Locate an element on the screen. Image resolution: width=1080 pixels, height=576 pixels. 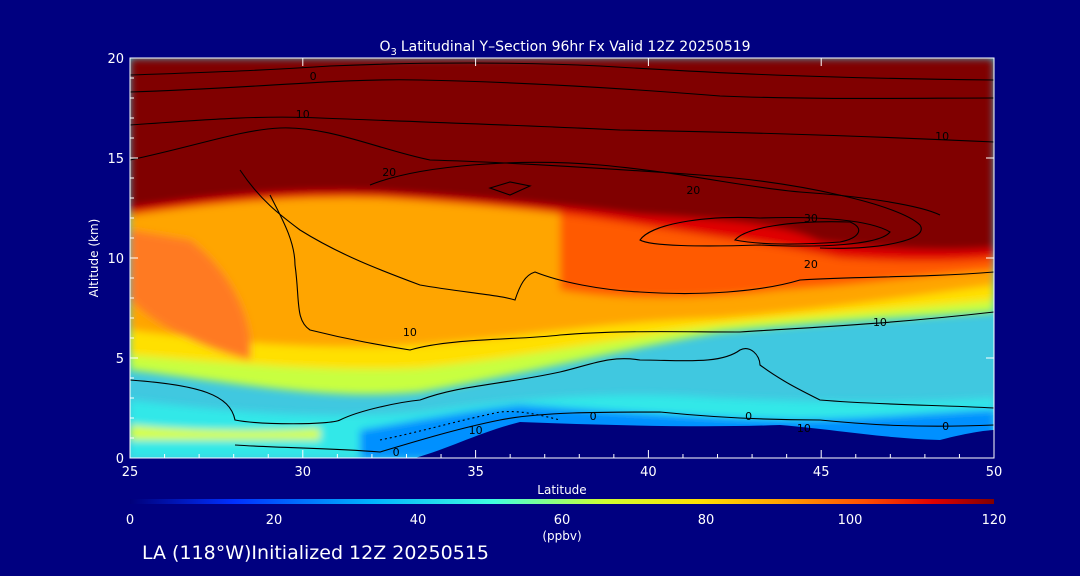
y-axis-label: Altitude (km) is located at coordinates (94, 258).